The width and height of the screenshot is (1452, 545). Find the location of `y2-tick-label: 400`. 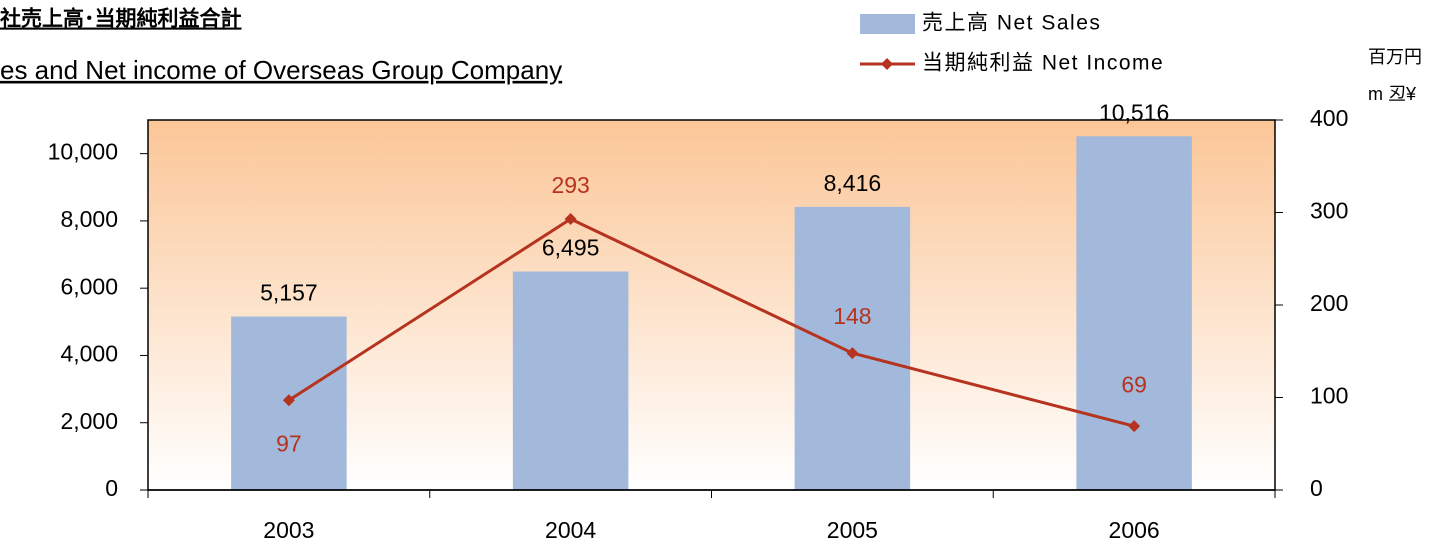

y2-tick-label: 400 is located at coordinates (1329, 118).